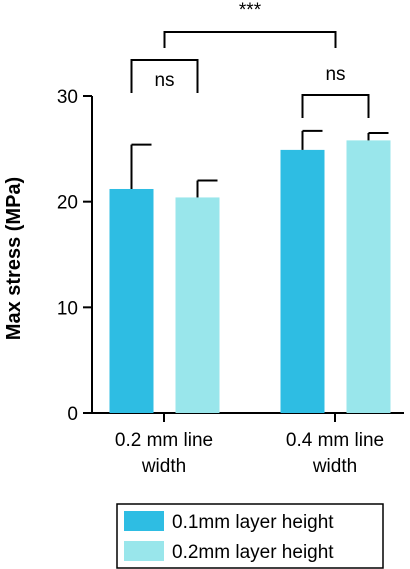  I want to click on x-category-label: 0.2 mm line, so click(164, 440).